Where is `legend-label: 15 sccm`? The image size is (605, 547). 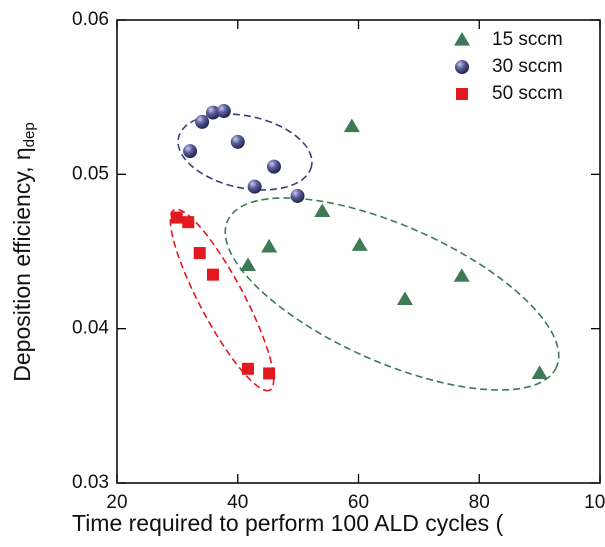 legend-label: 15 sccm is located at coordinates (527, 39).